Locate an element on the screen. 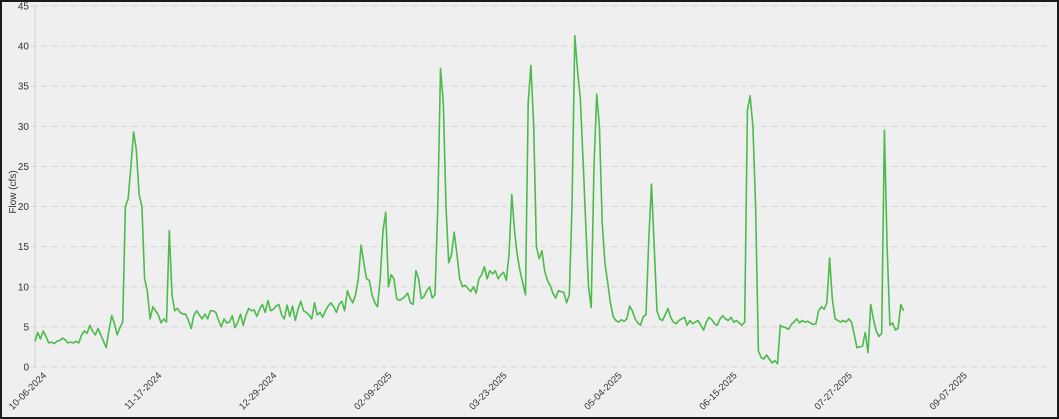 The image size is (1059, 419). y-tick-label: 0 is located at coordinates (26, 368).